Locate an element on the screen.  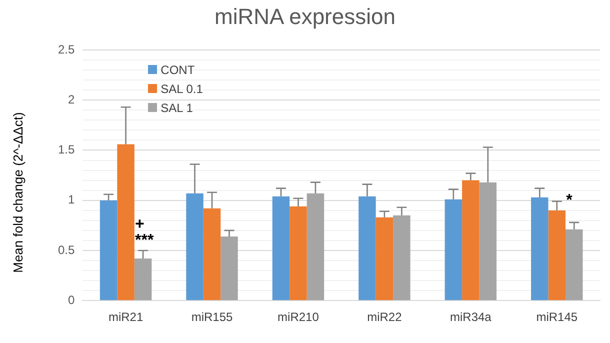
x-tick-label: miR21 is located at coordinates (126, 317).